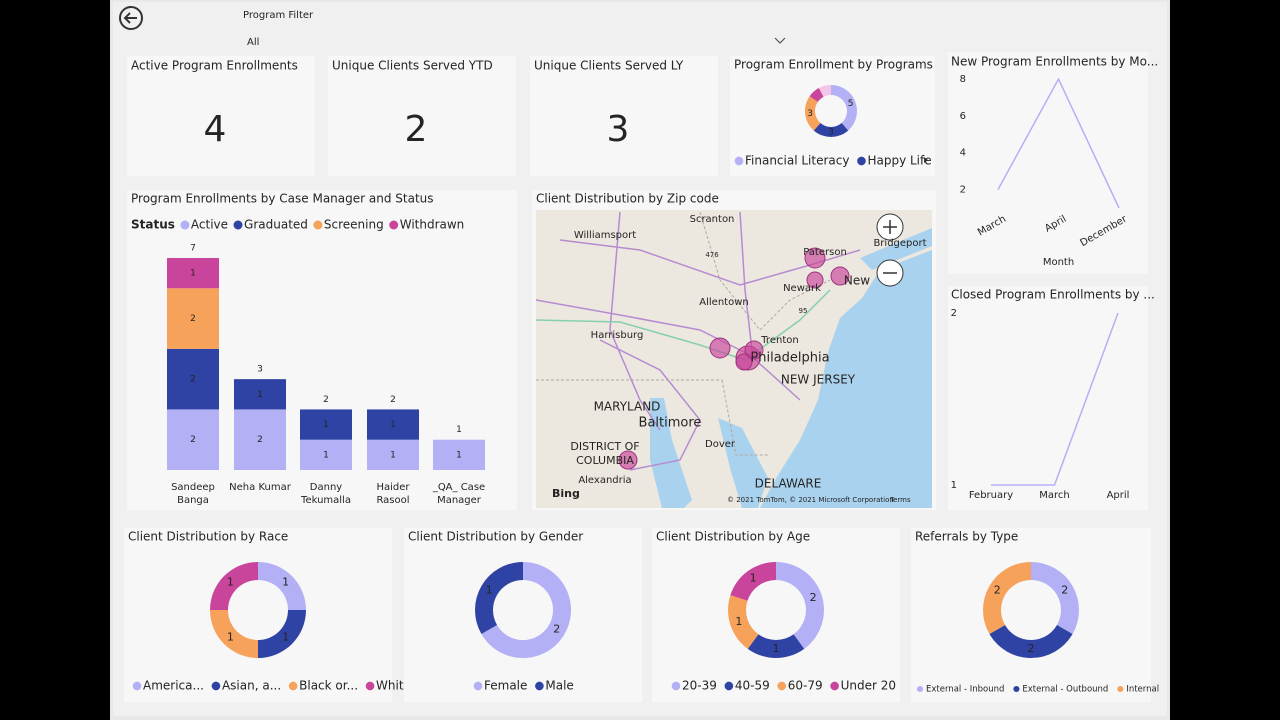 The width and height of the screenshot is (1280, 720). Describe the element at coordinates (788, 484) in the screenshot. I see `map-label: DELAWARE` at that location.